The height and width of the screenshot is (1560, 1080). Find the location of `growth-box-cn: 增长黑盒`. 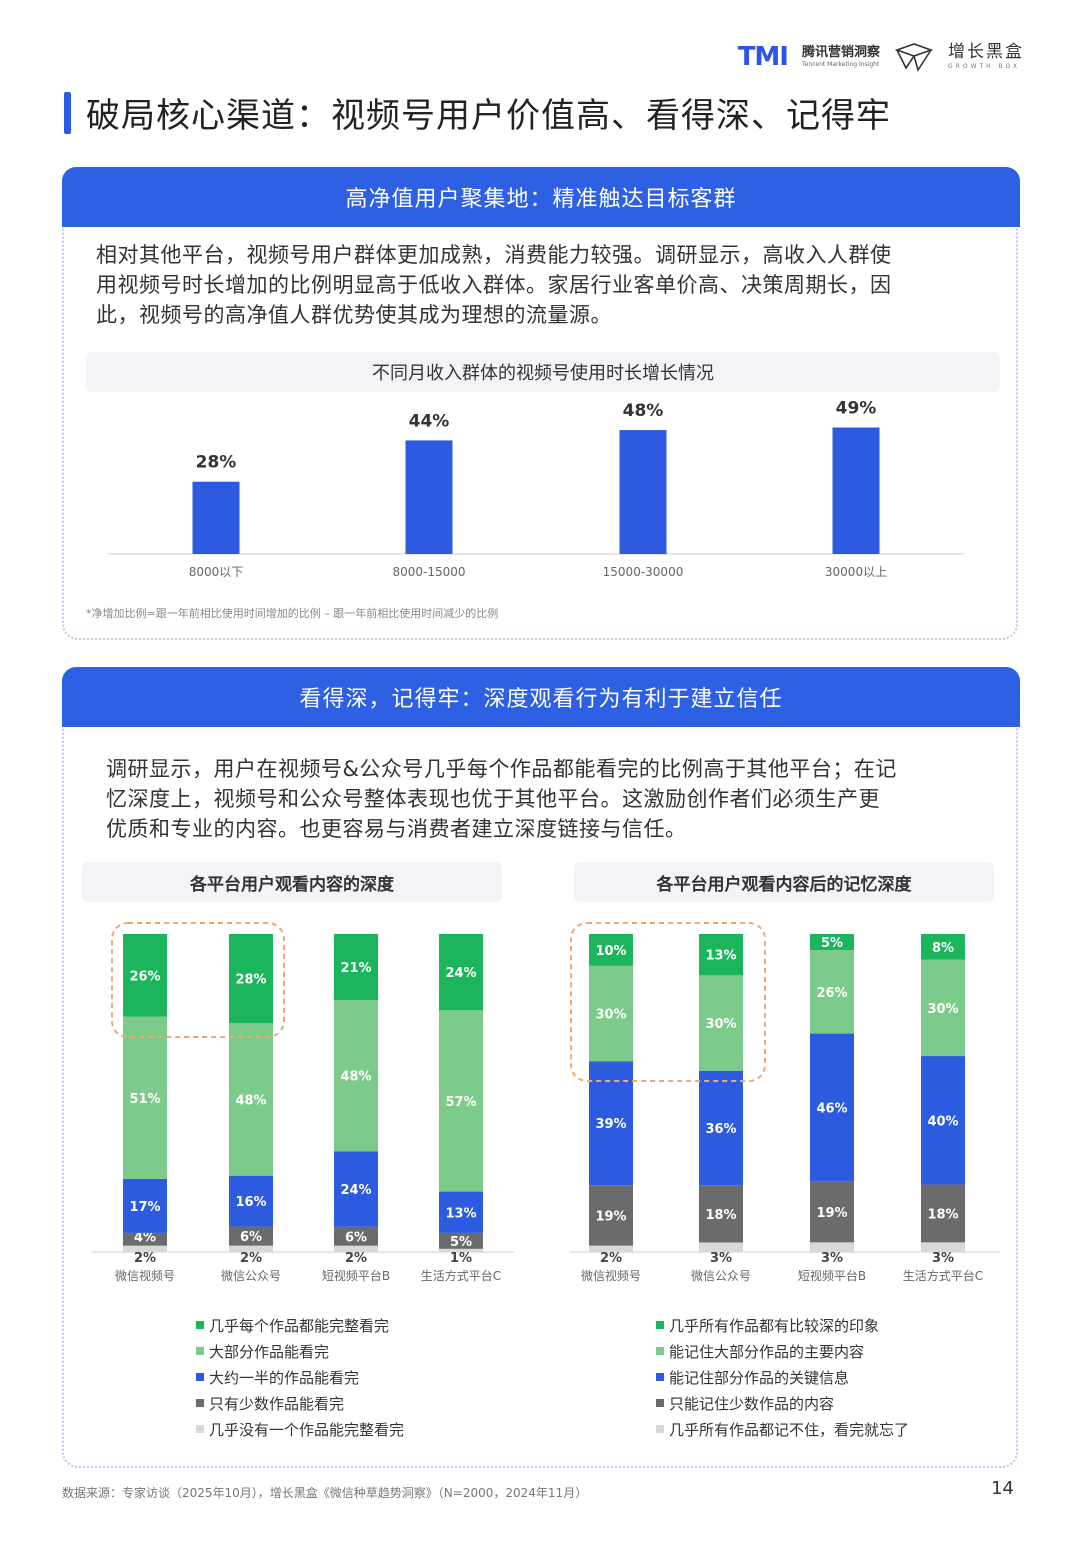

growth-box-cn: 增长黑盒 is located at coordinates (986, 52).